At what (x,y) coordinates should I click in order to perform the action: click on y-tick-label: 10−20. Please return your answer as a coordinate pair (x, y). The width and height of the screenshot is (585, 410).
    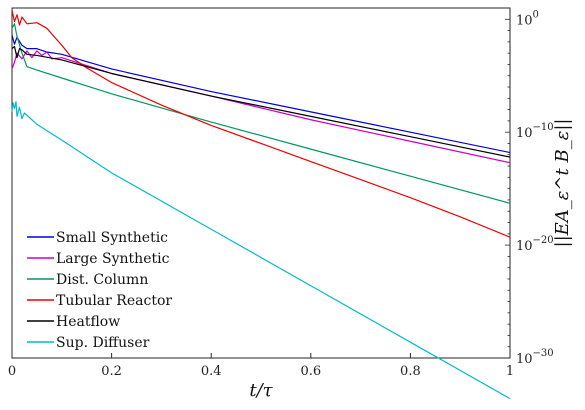
    Looking at the image, I should click on (535, 244).